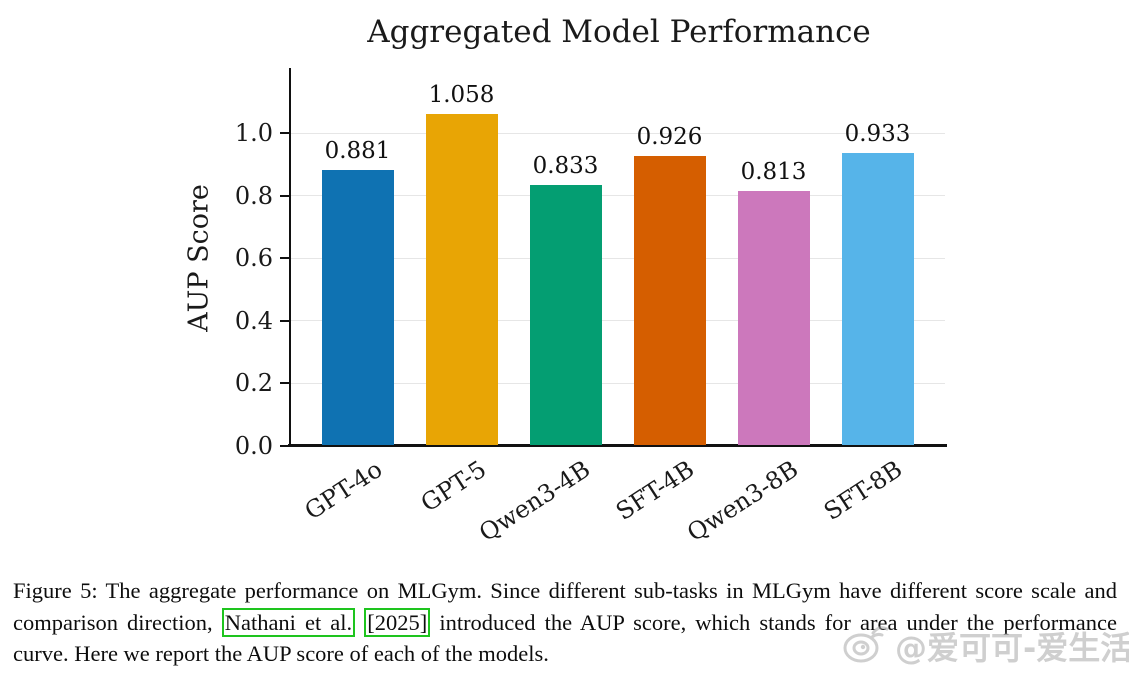 The width and height of the screenshot is (1129, 678). What do you see at coordinates (534, 501) in the screenshot?
I see `xtick-label-qwen3-4b: Qwen3-4B` at bounding box center [534, 501].